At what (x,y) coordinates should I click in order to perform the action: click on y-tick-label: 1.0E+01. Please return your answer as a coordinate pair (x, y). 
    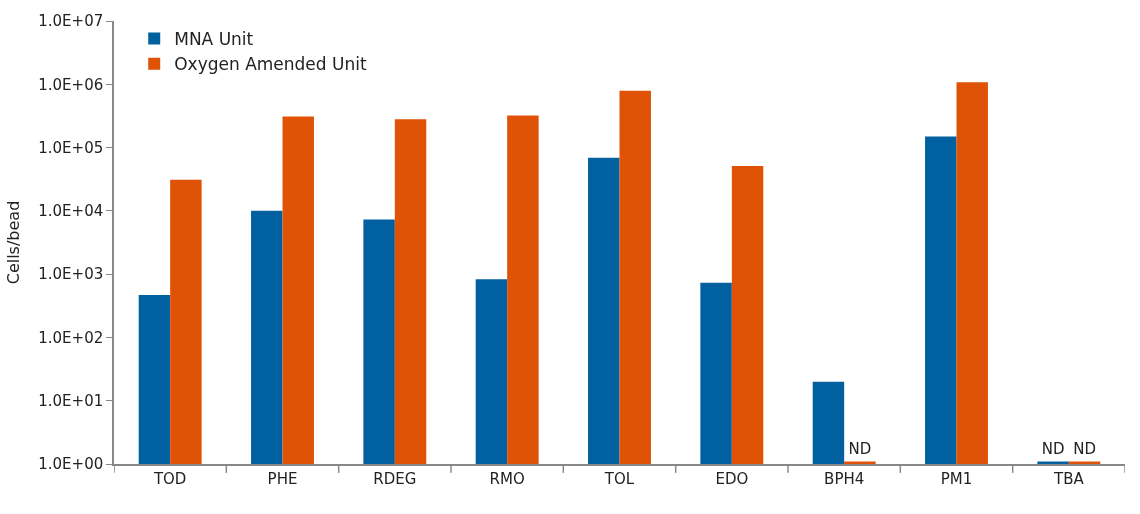
    Looking at the image, I should click on (71, 400).